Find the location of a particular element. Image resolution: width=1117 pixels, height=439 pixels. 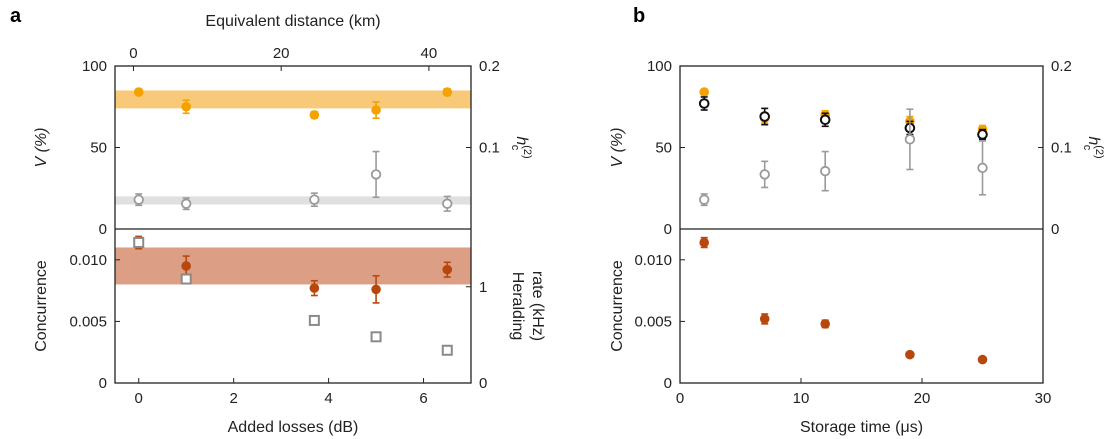

y-axis-title-a-top: V (%) is located at coordinates (41, 148).